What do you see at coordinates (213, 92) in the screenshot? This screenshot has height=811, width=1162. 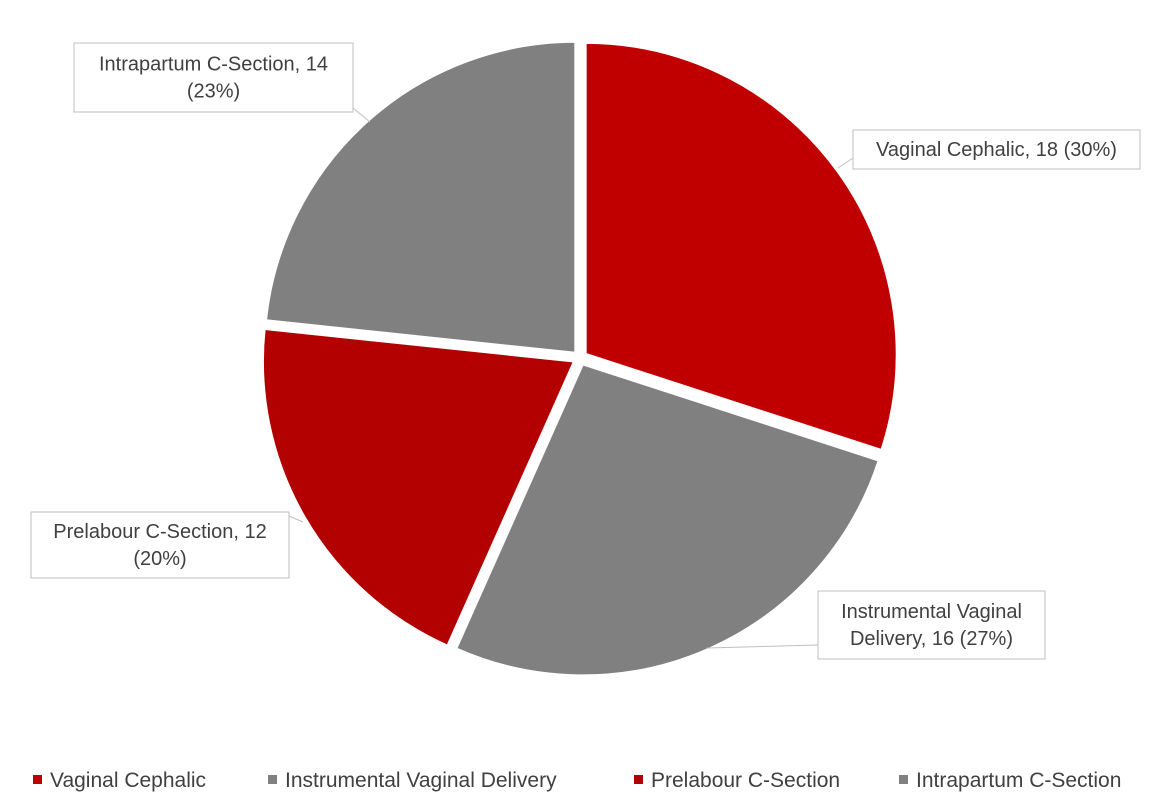 I see `data-label-text: (23%)` at bounding box center [213, 92].